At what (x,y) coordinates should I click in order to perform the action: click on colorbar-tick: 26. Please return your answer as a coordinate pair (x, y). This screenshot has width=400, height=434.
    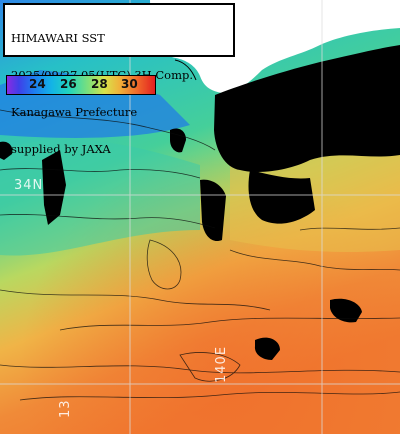
    Looking at the image, I should click on (68, 84).